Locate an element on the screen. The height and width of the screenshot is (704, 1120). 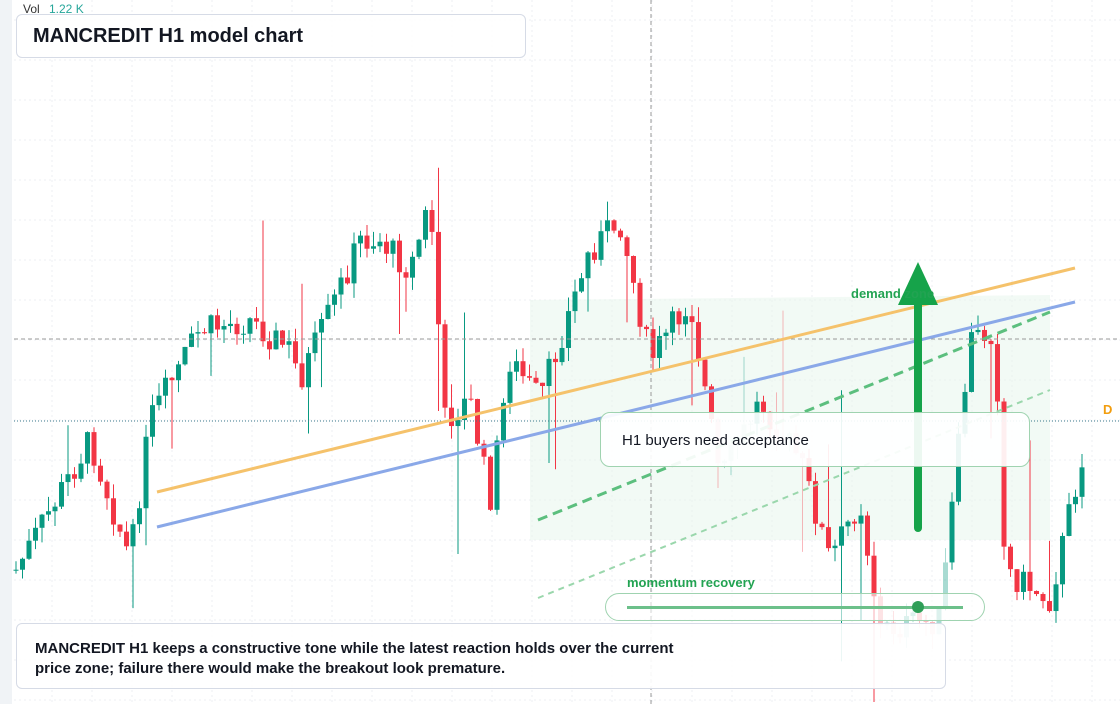
callout: H1 buyers need acceptance is located at coordinates (815, 439).